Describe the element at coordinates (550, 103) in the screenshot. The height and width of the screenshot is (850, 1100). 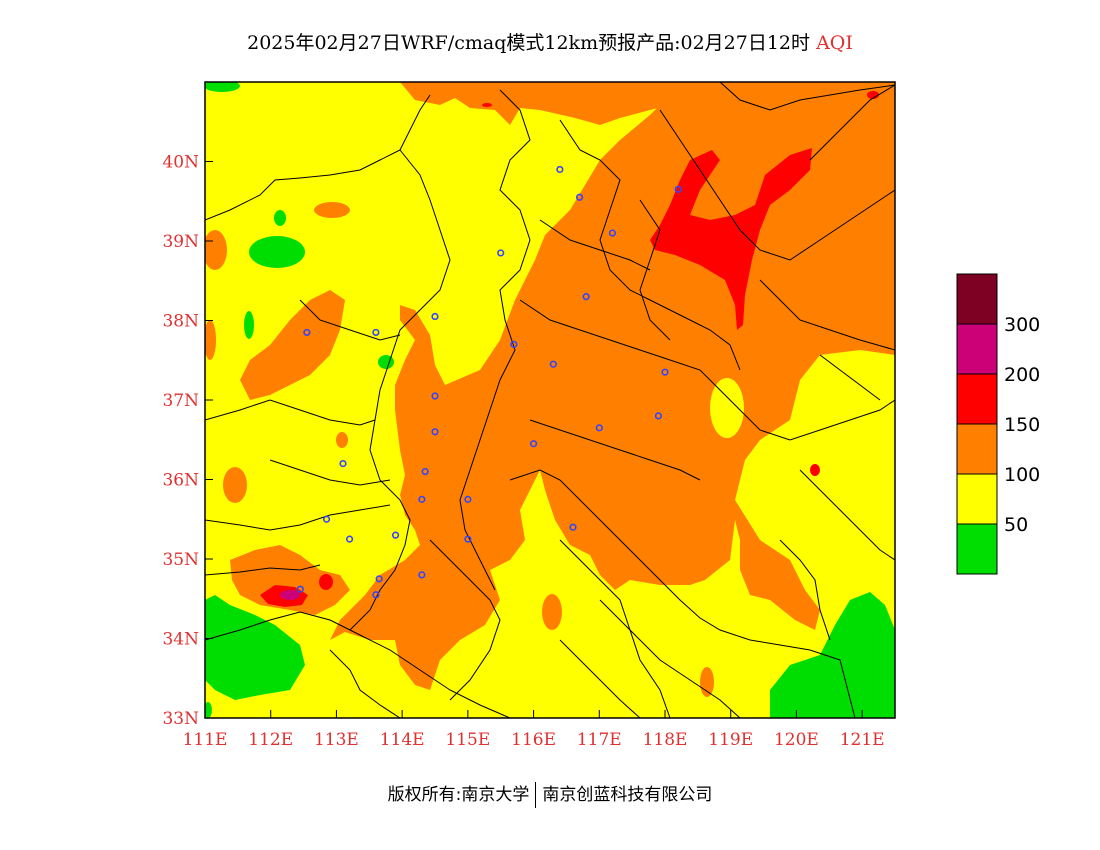
I see `aqi-usg-north` at that location.